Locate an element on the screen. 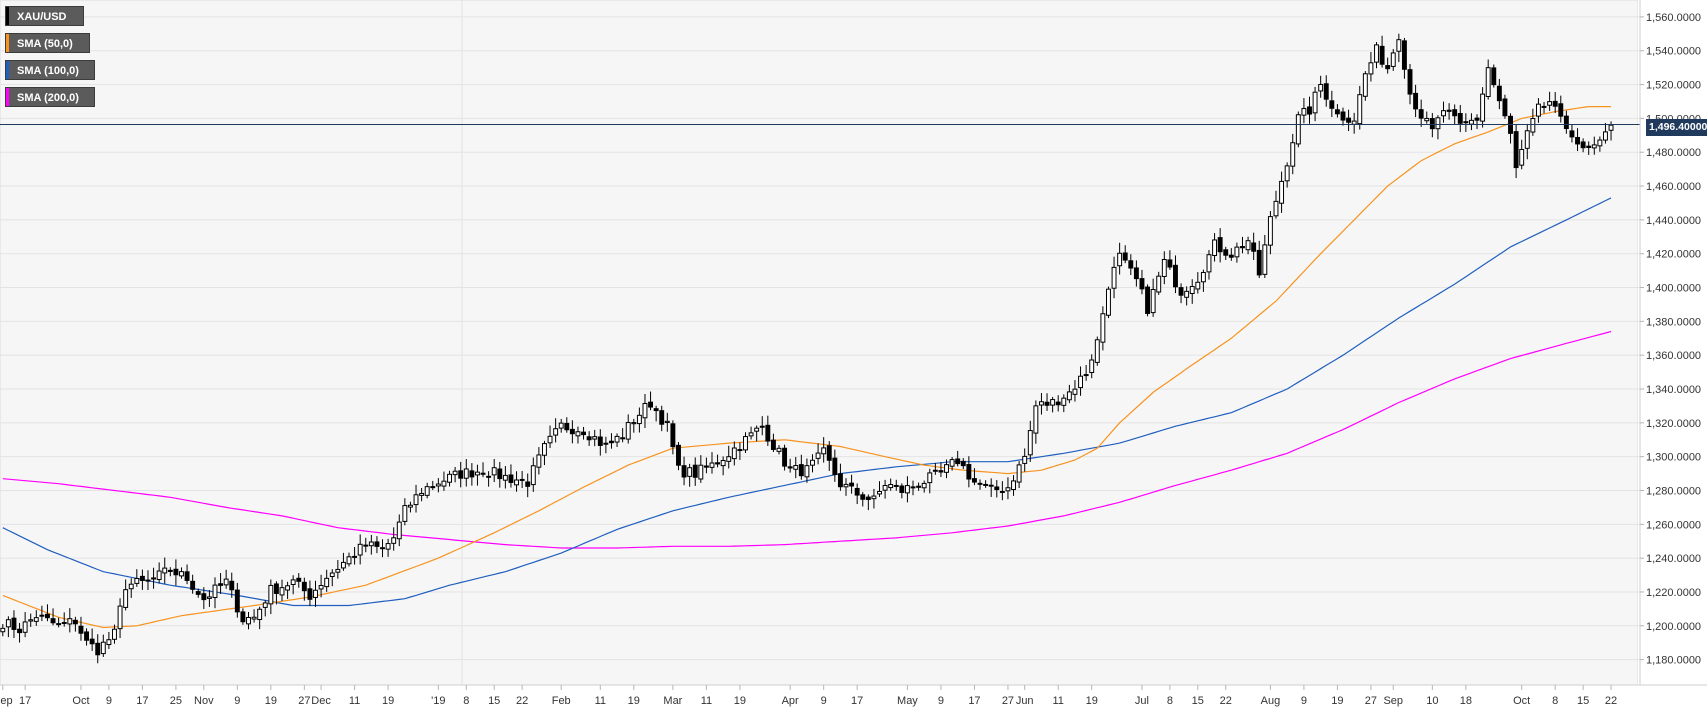  x-tick-label: 10 is located at coordinates (1432, 701).